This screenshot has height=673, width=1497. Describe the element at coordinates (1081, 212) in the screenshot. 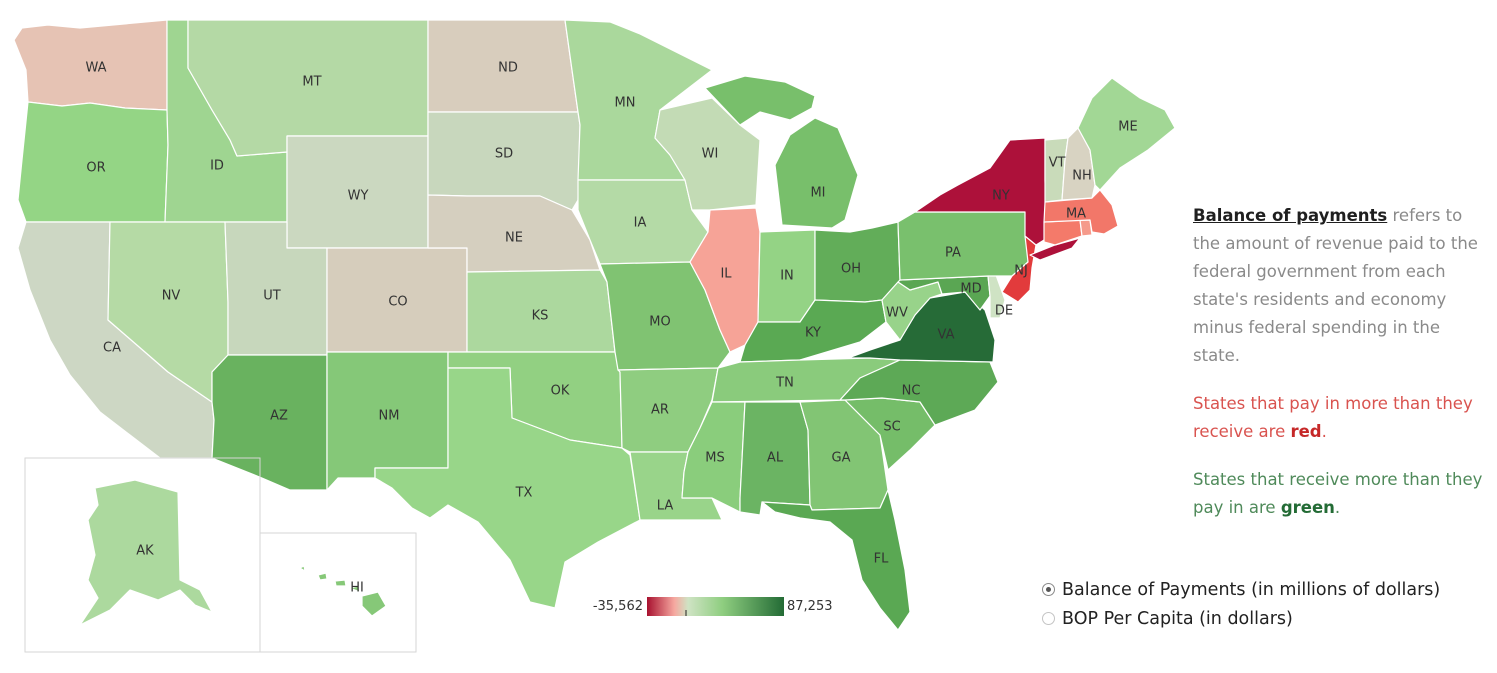

I see `state-MA` at that location.